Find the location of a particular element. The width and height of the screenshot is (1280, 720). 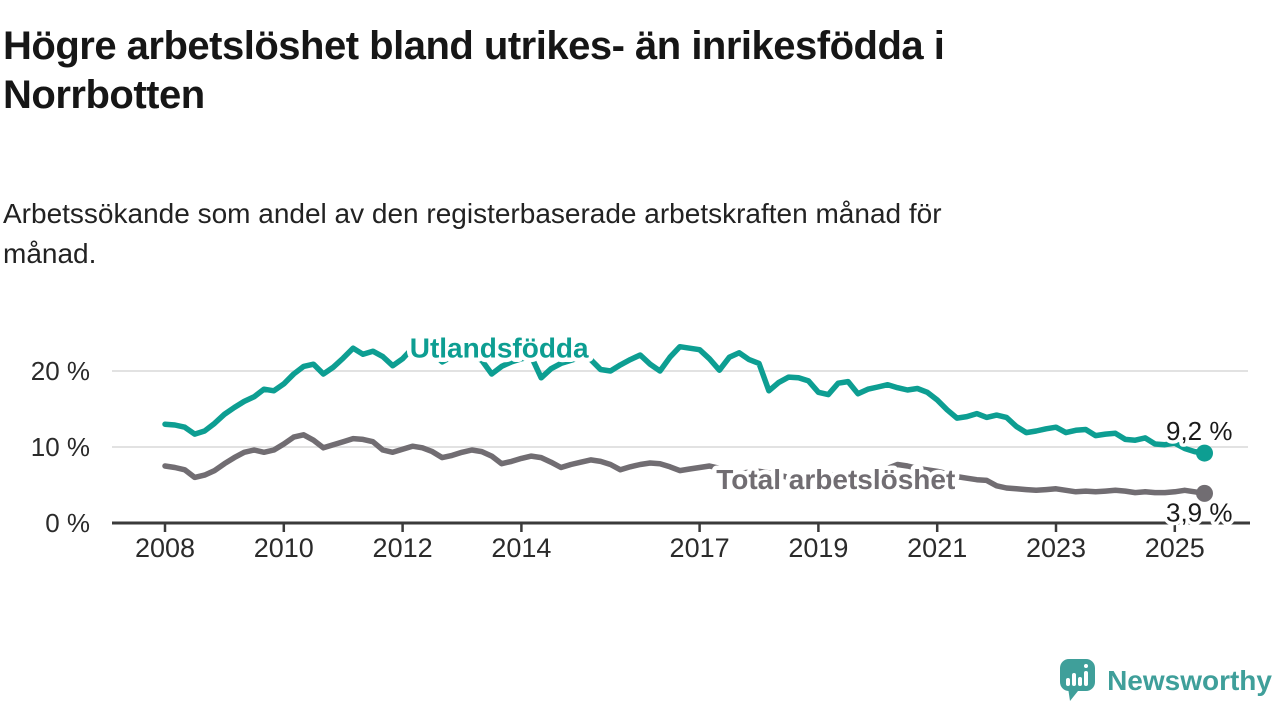

speech-bubble-bar-chart-icon is located at coordinates (1078, 680).